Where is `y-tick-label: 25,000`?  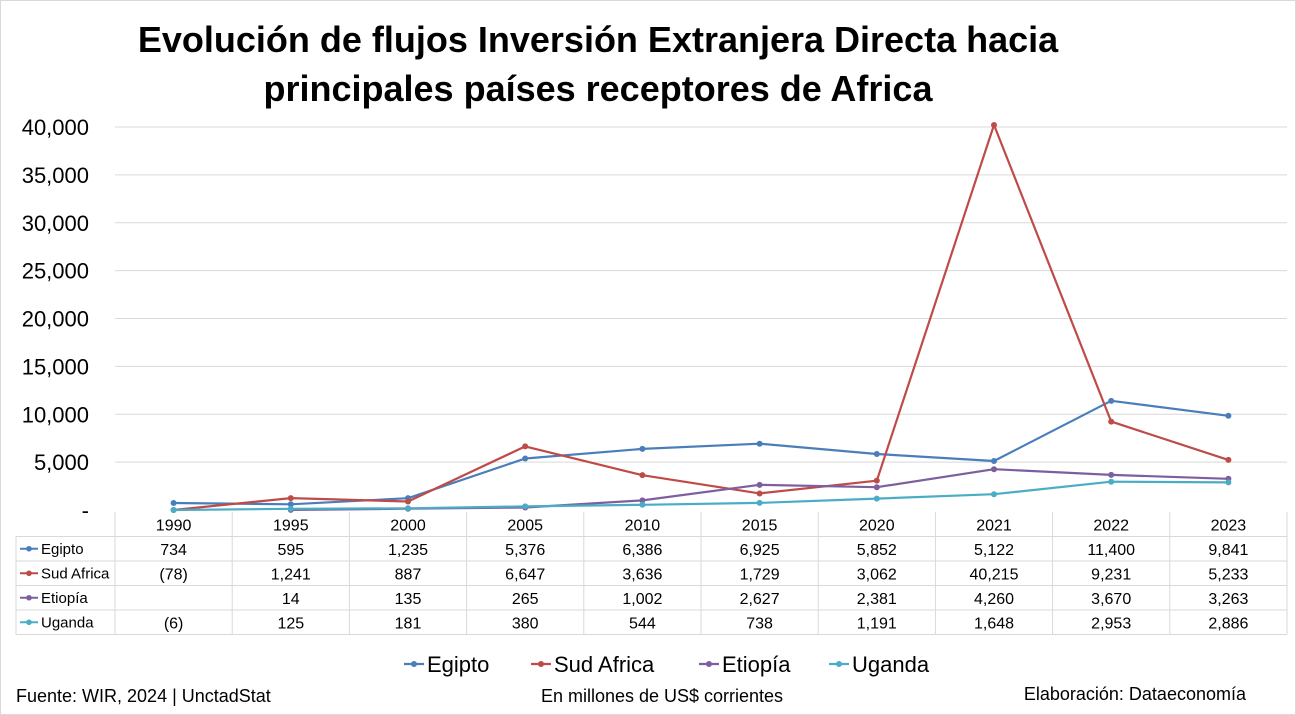
y-tick-label: 25,000 is located at coordinates (55, 271).